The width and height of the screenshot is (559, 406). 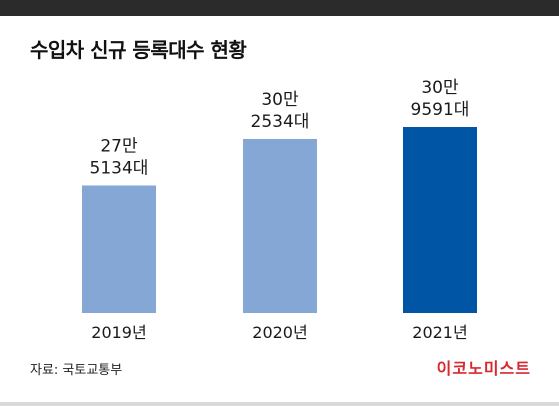 I want to click on brand-logo: 이코노미스트, so click(x=483, y=368).